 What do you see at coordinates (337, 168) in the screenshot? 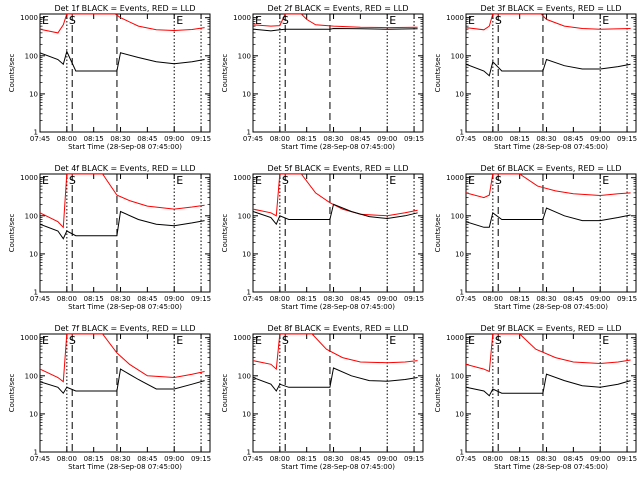
I see `plot-title: Det 5f BLACK = Events, RED = LLD` at bounding box center [337, 168].